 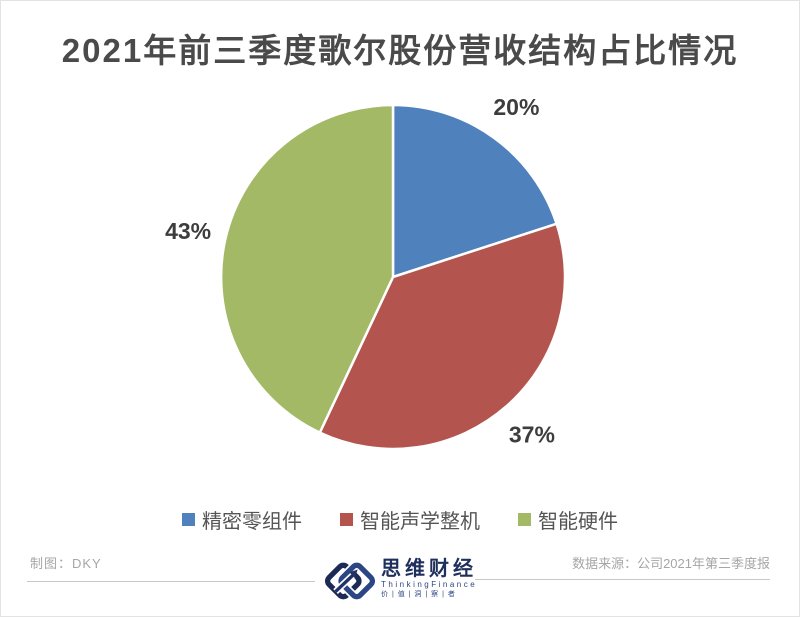 I want to click on legend-item: 精密零组件, so click(x=242, y=519).